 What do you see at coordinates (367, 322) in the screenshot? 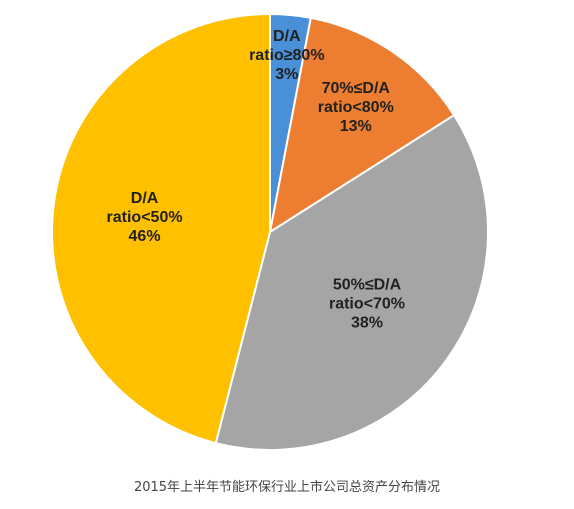
I see `slice-3-label-line-3: 38%` at bounding box center [367, 322].